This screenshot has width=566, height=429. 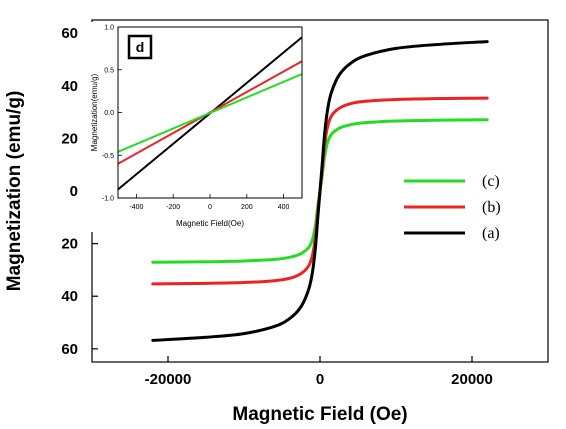 I want to click on legend-label: (c), so click(x=491, y=181).